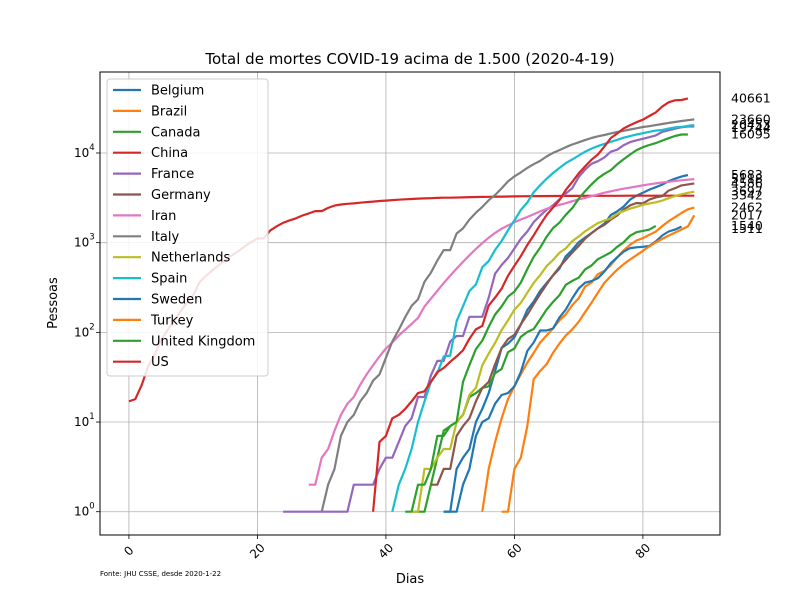 Image resolution: width=800 pixels, height=600 pixels. What do you see at coordinates (203, 341) in the screenshot?
I see `legend-entry: United Kingdom` at bounding box center [203, 341].